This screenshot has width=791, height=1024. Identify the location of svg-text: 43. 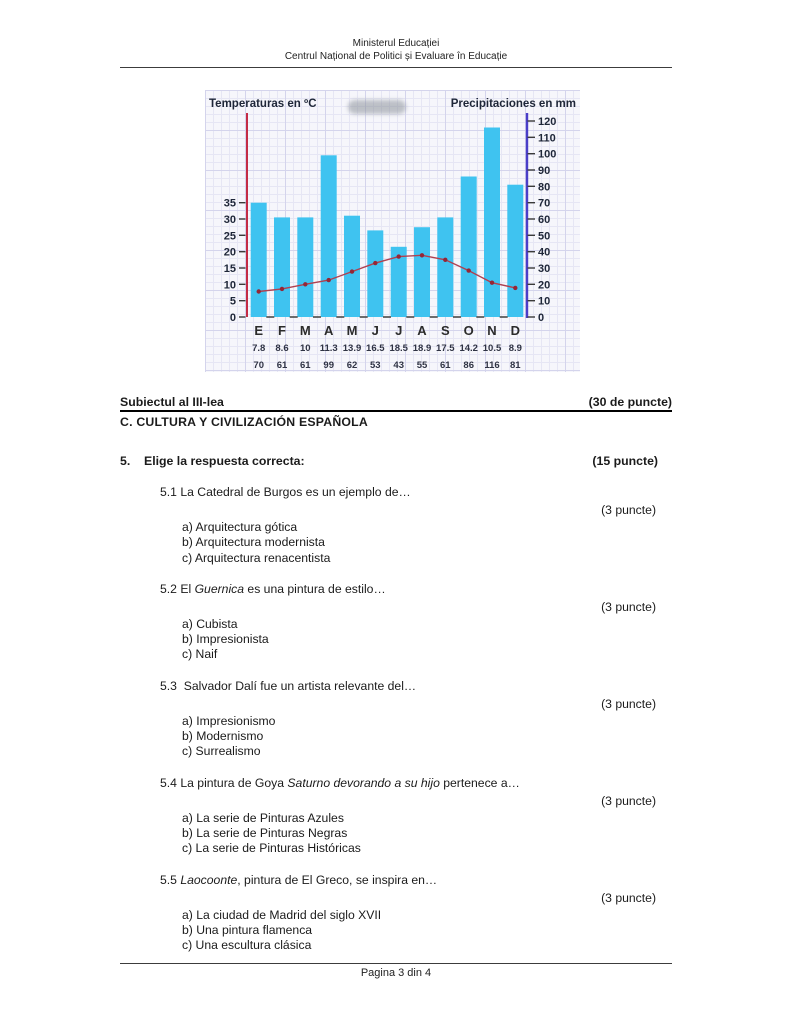
(398, 365).